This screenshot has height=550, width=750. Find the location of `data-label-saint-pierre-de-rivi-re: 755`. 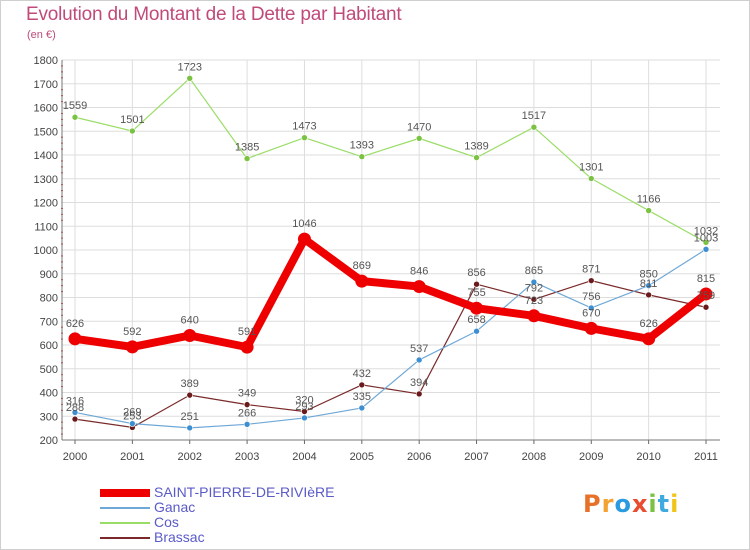

data-label-saint-pierre-de-rivi-re: 755 is located at coordinates (476, 293).